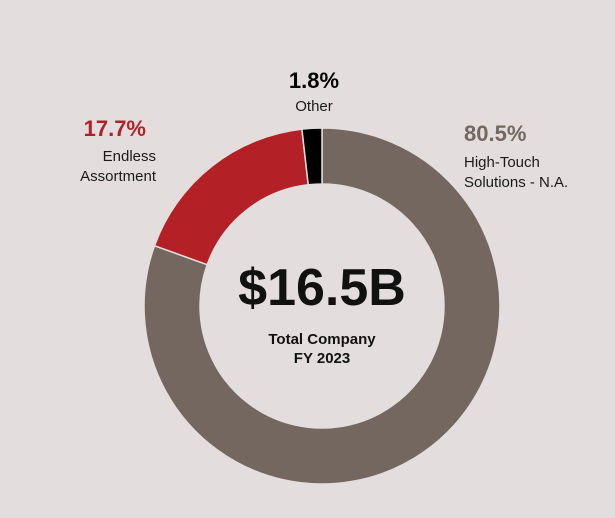  Describe the element at coordinates (516, 182) in the screenshot. I see `slice-label-high-touch-line2: Solutions - N.A.` at that location.